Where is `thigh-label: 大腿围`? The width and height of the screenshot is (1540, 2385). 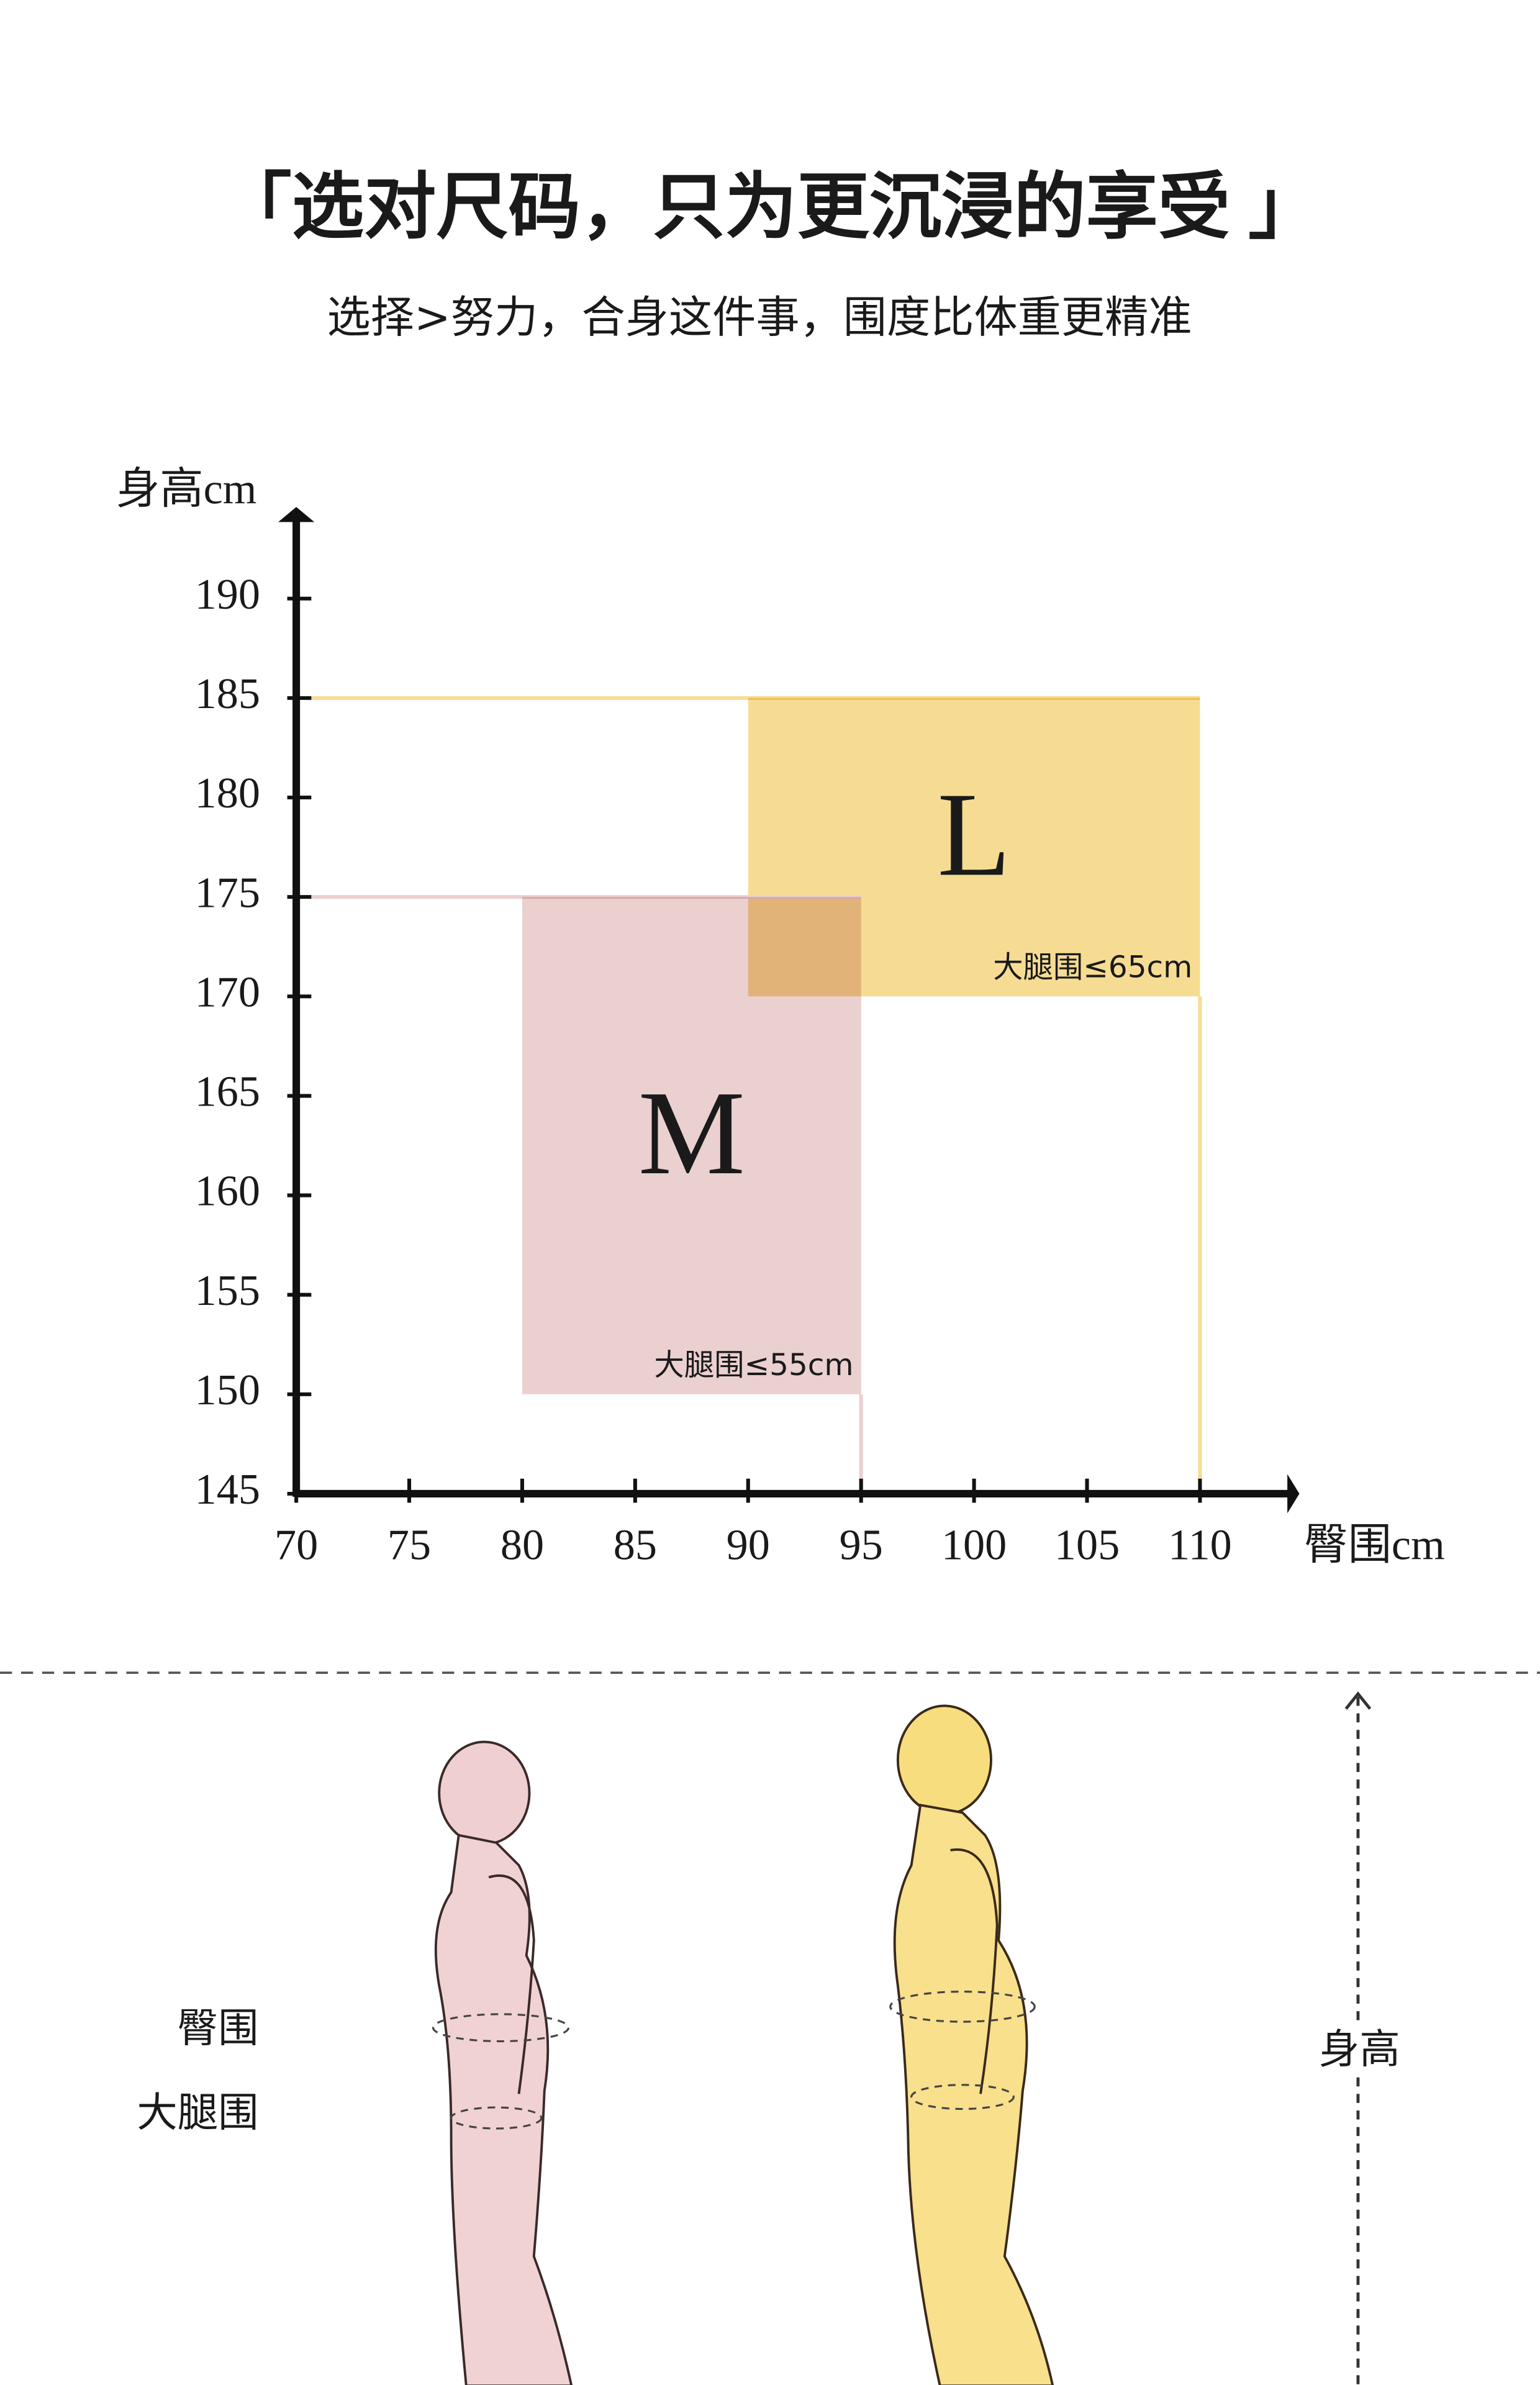 thigh-label: 大腿围 is located at coordinates (197, 2112).